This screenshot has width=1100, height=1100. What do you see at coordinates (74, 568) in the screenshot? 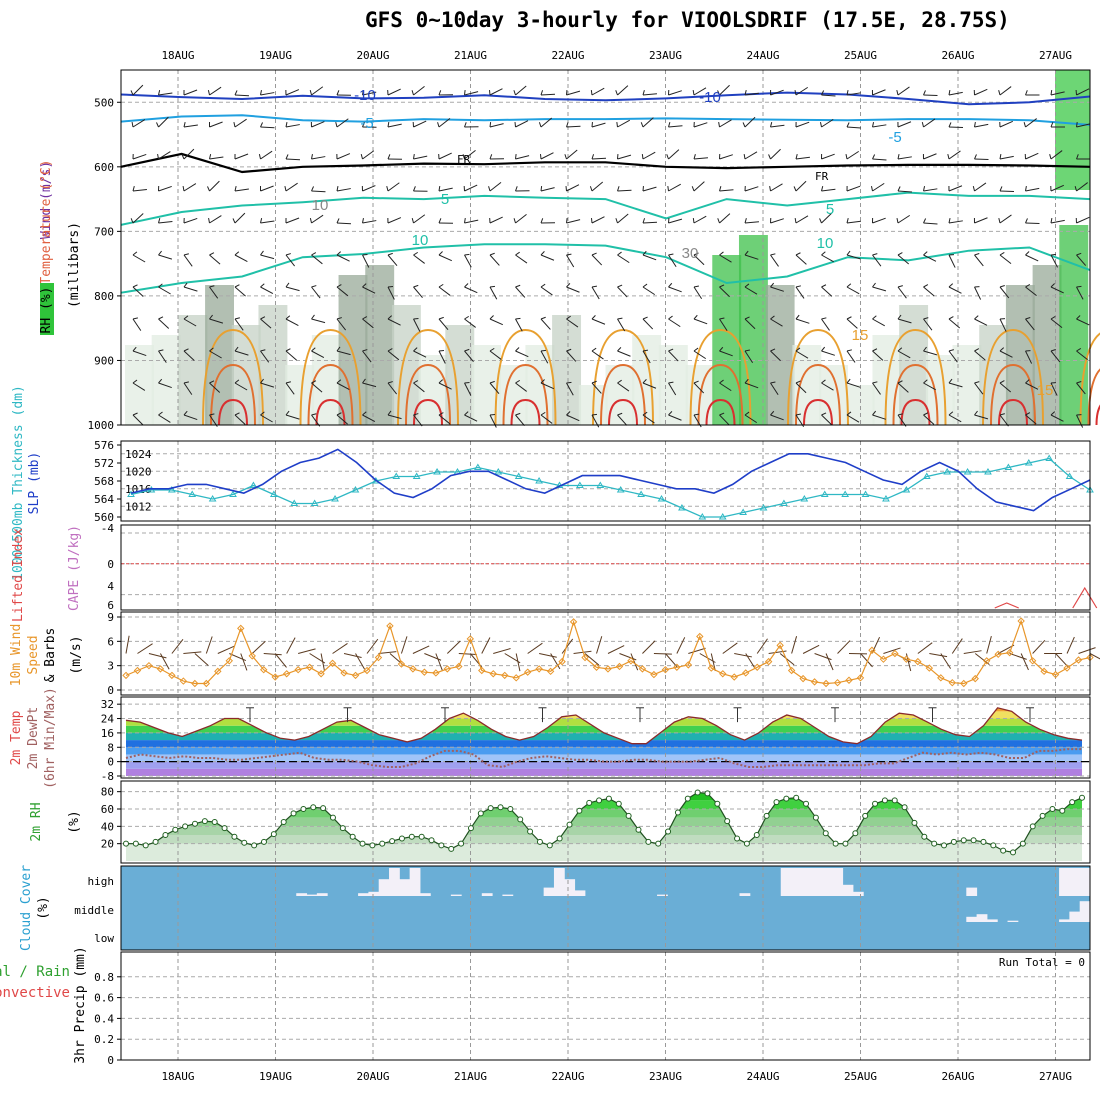
I see `cape-label: CAPE (J/kg)` at bounding box center [74, 568].